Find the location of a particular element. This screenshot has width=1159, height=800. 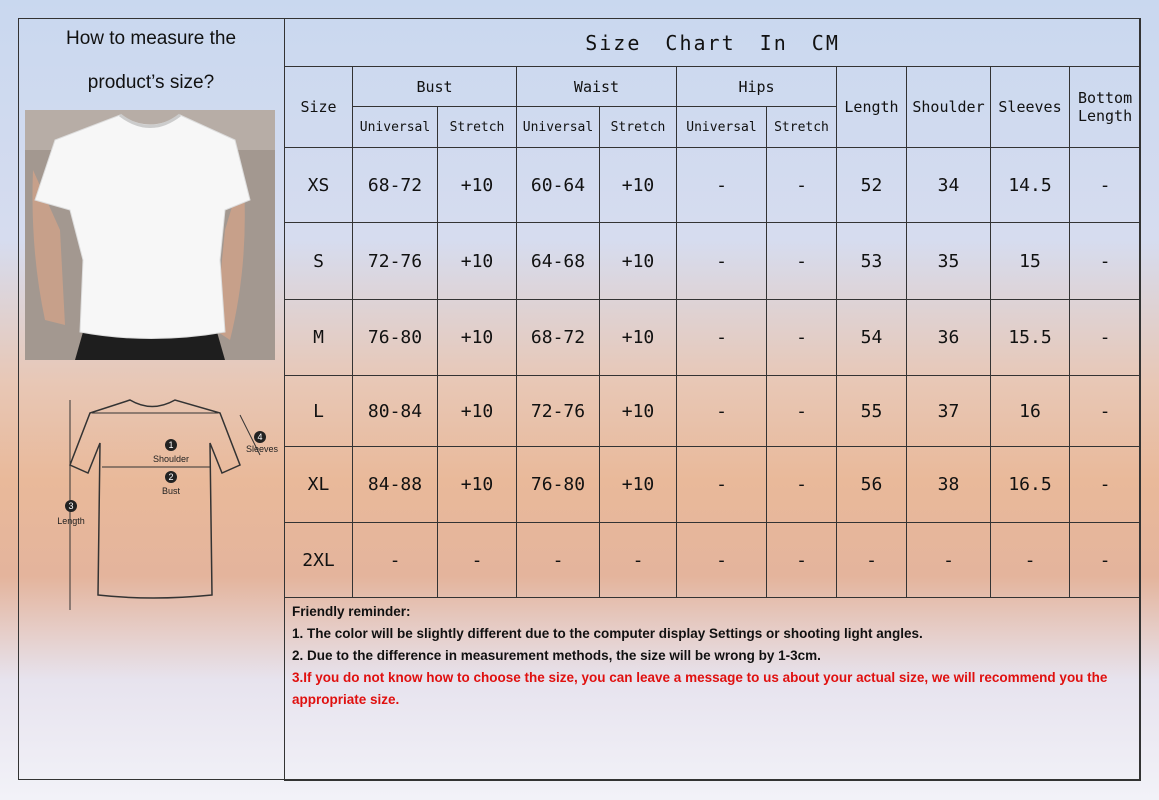

size-row: XS 68-72 +10 60-64 +10- -52 34 14.5- is located at coordinates (713, 185).